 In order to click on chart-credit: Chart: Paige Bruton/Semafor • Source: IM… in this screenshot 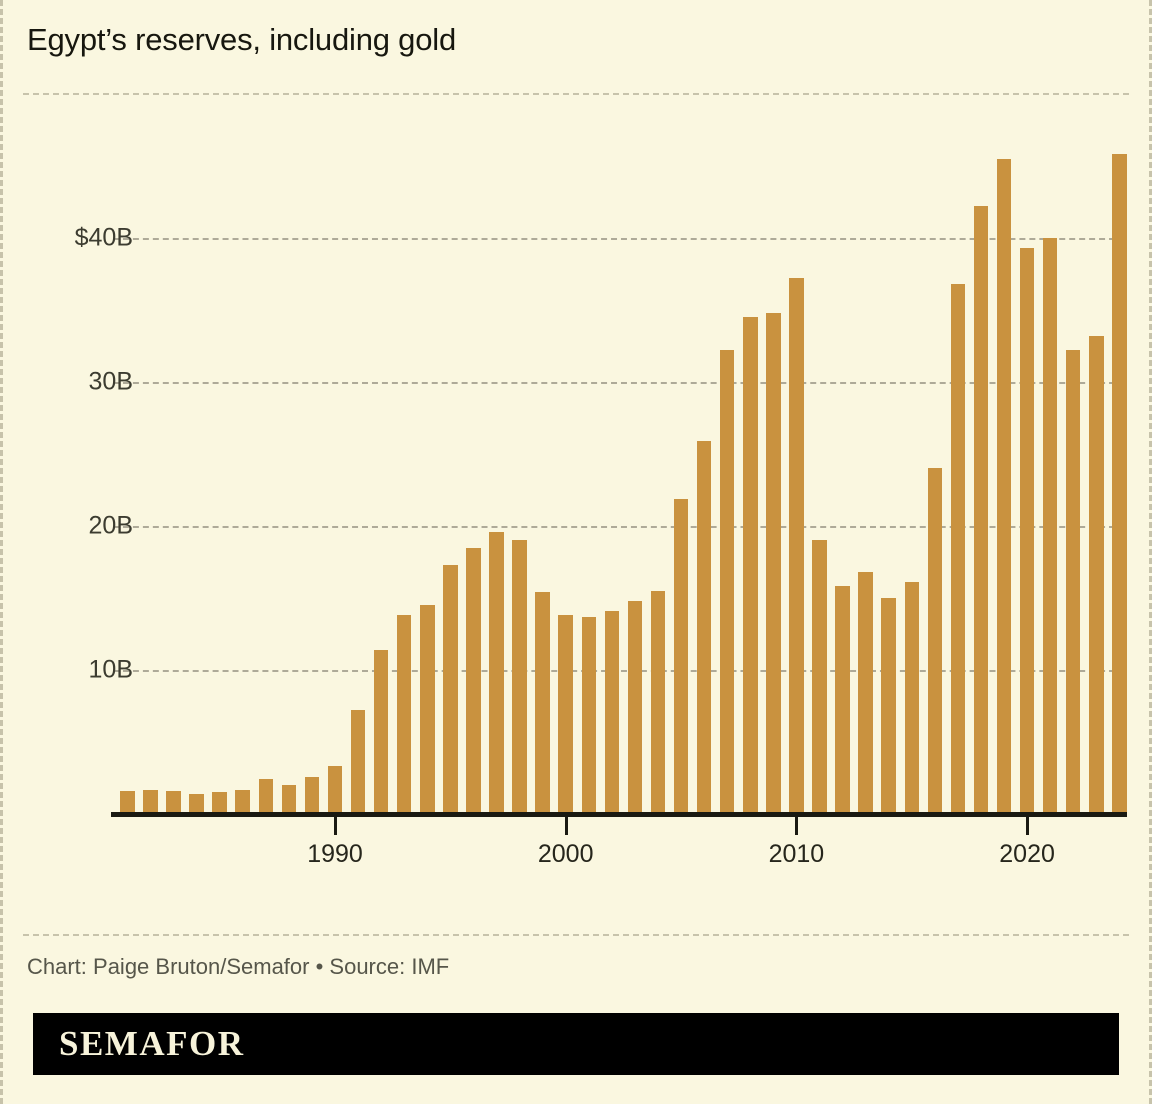, I will do `click(238, 966)`.